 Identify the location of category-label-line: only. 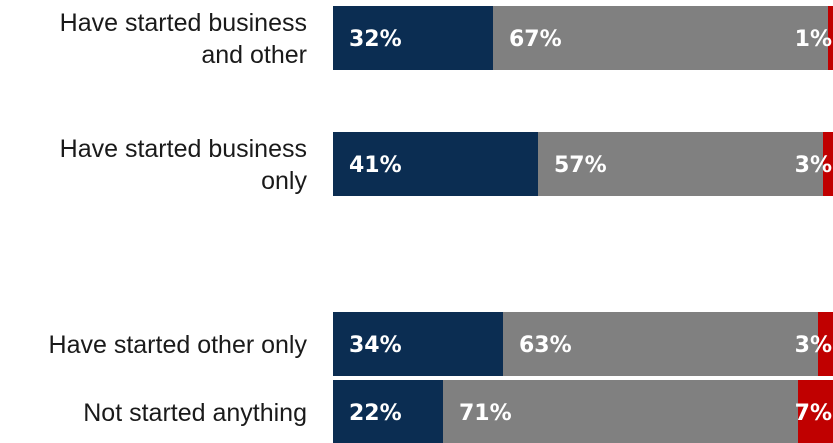
(284, 181).